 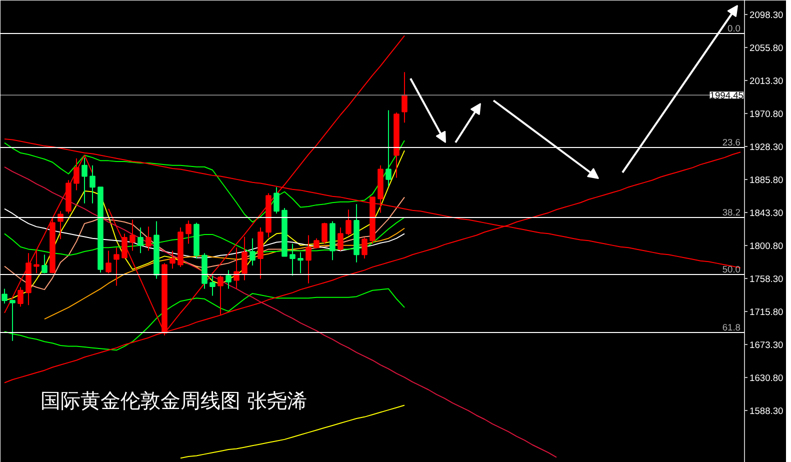 I want to click on annotation: 61.8, so click(x=731, y=327).